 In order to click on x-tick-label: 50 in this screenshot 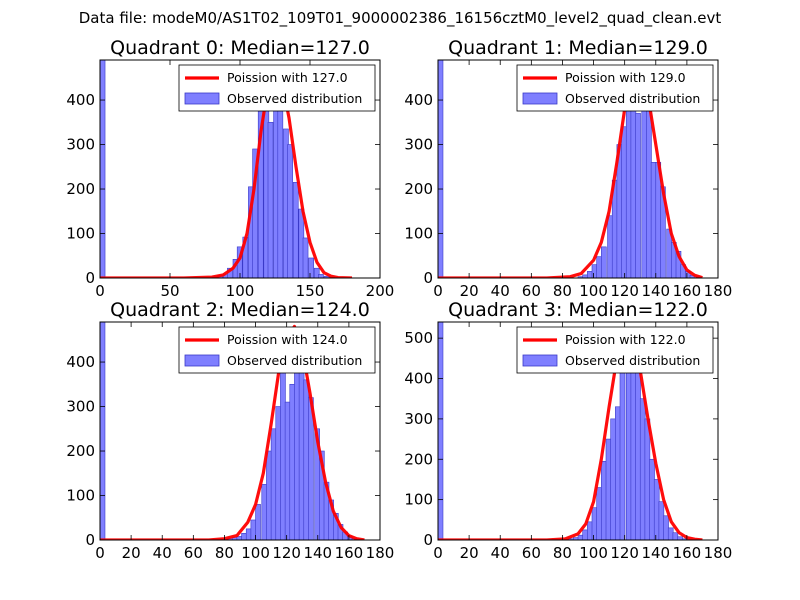, I will do `click(169, 291)`.